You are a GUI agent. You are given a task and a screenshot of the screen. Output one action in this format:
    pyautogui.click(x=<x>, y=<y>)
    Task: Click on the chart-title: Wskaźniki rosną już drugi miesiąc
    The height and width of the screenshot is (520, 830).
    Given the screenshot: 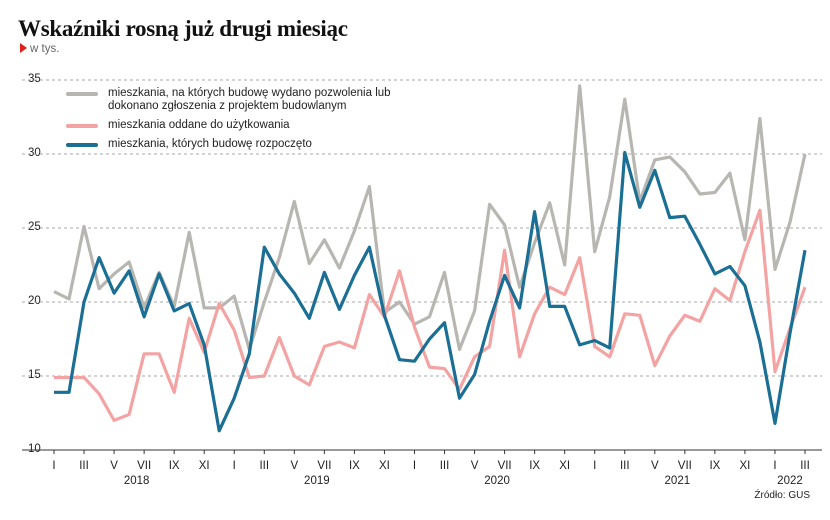 What is the action you would take?
    pyautogui.click(x=183, y=28)
    